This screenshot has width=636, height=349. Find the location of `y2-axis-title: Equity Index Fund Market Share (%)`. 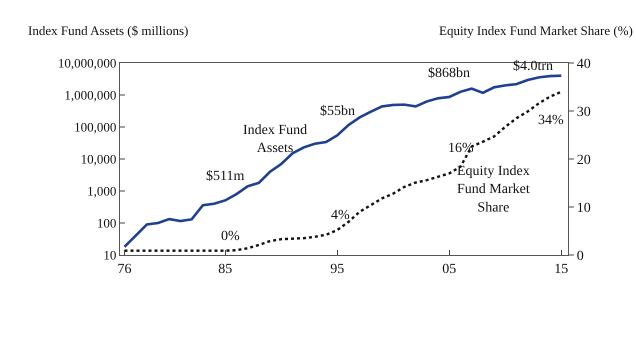

y2-axis-title: Equity Index Fund Market Share (%) is located at coordinates (536, 30).